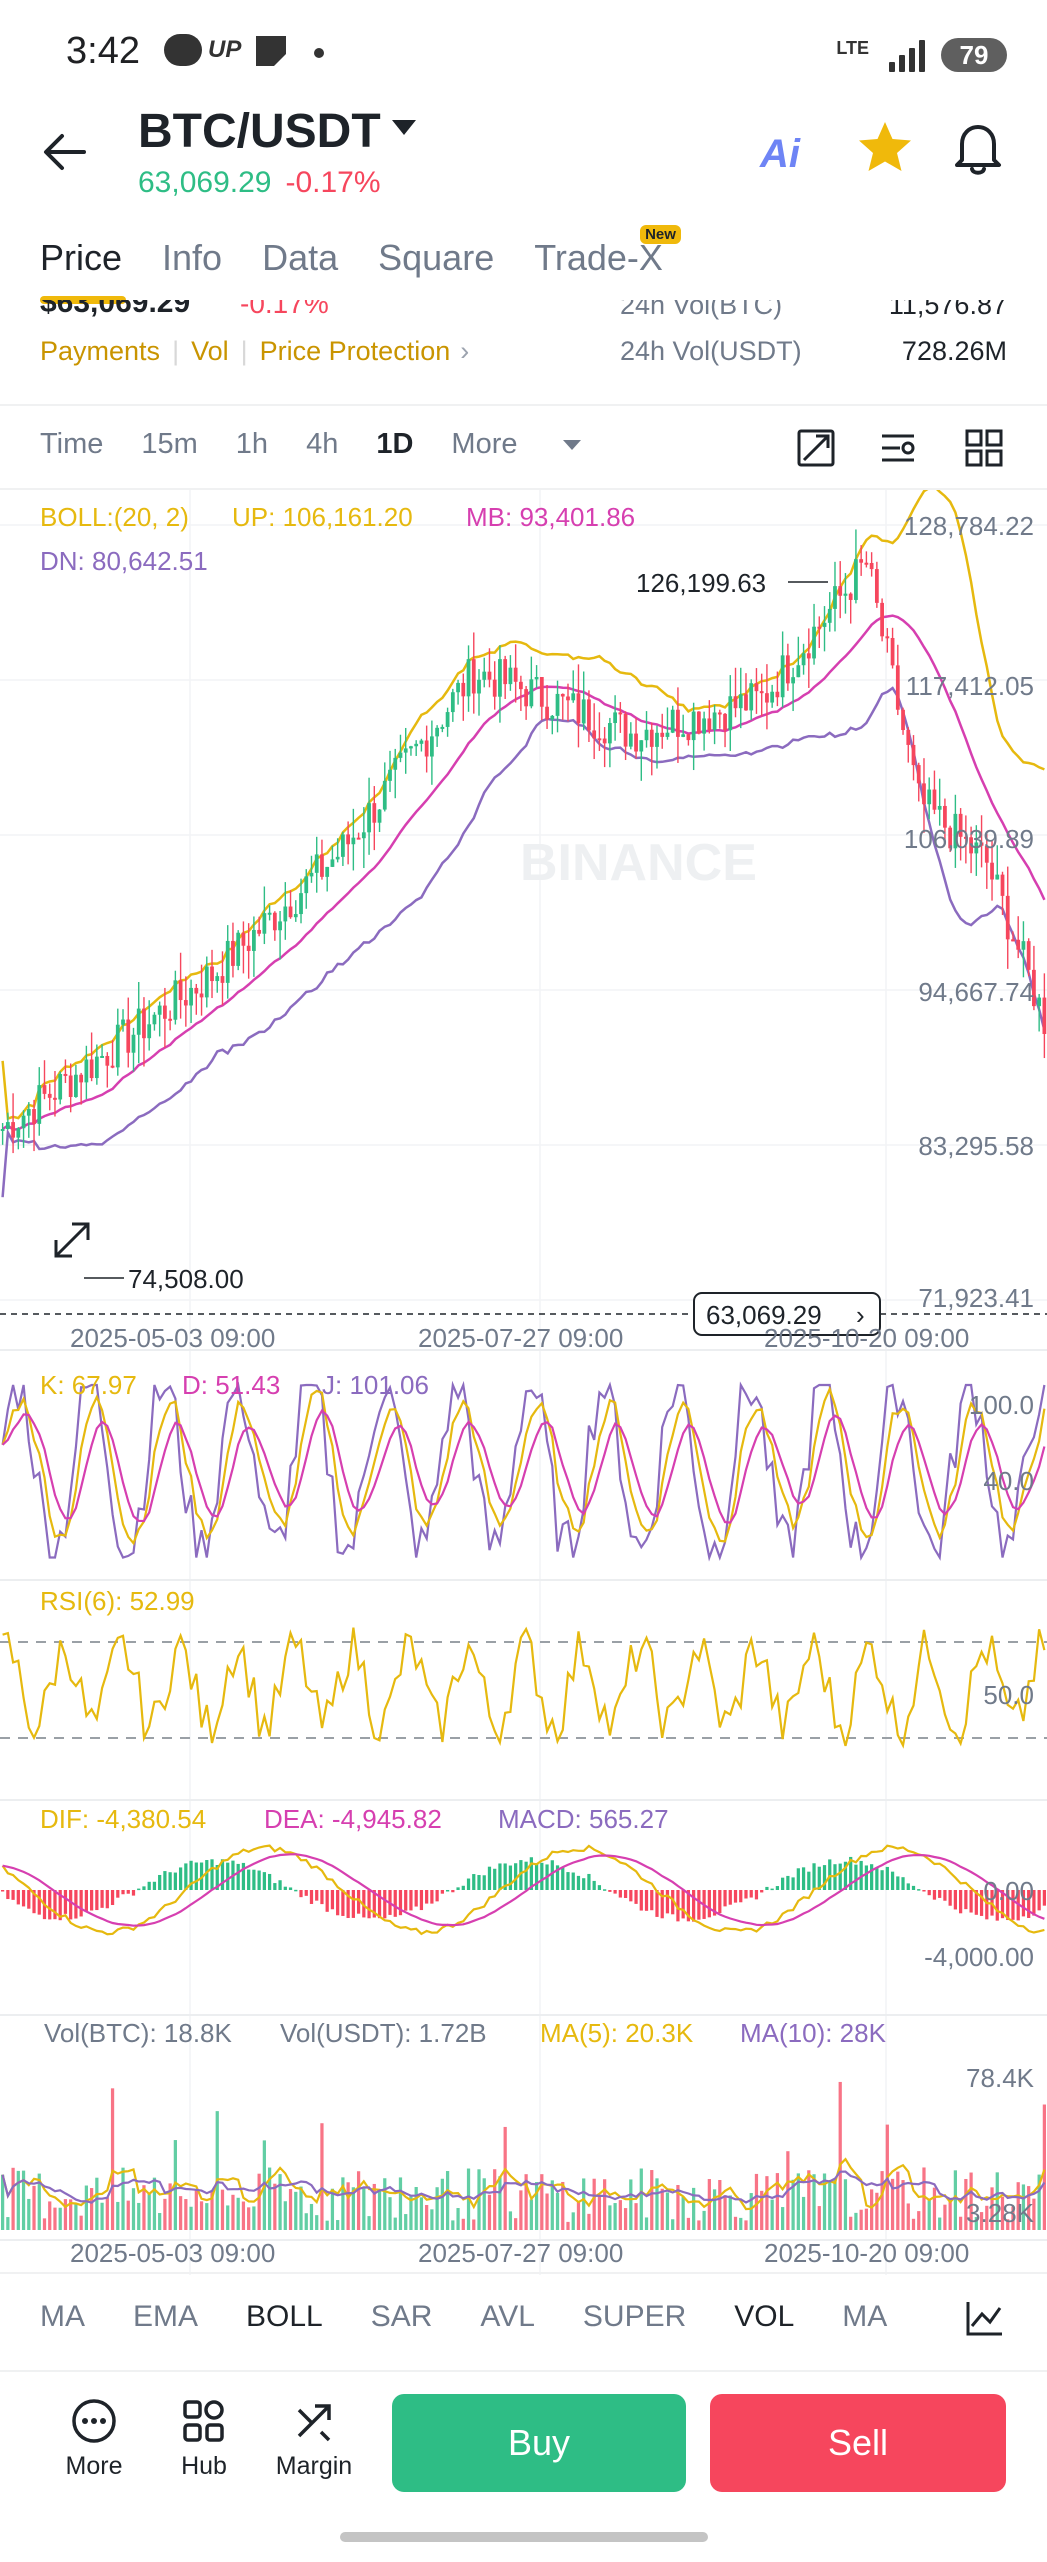 This screenshot has height=2562, width=1047. I want to click on ai-icon: Ai, so click(780, 154).